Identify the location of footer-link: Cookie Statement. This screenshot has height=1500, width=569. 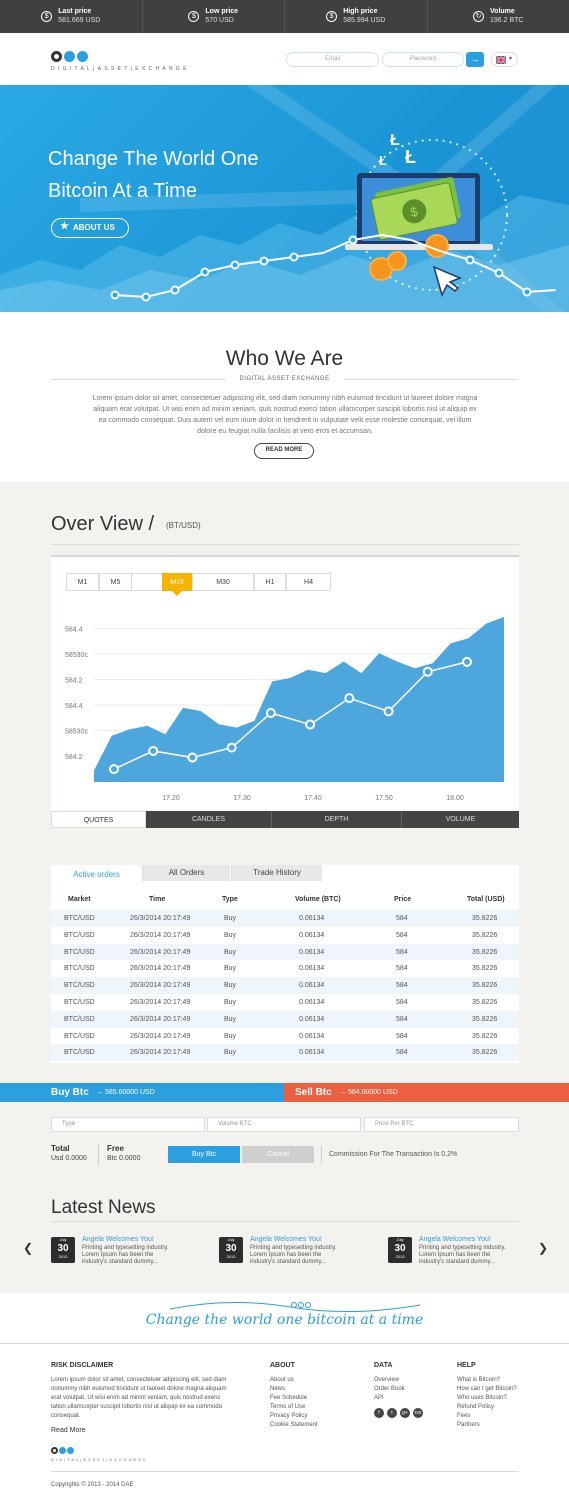
(294, 1425).